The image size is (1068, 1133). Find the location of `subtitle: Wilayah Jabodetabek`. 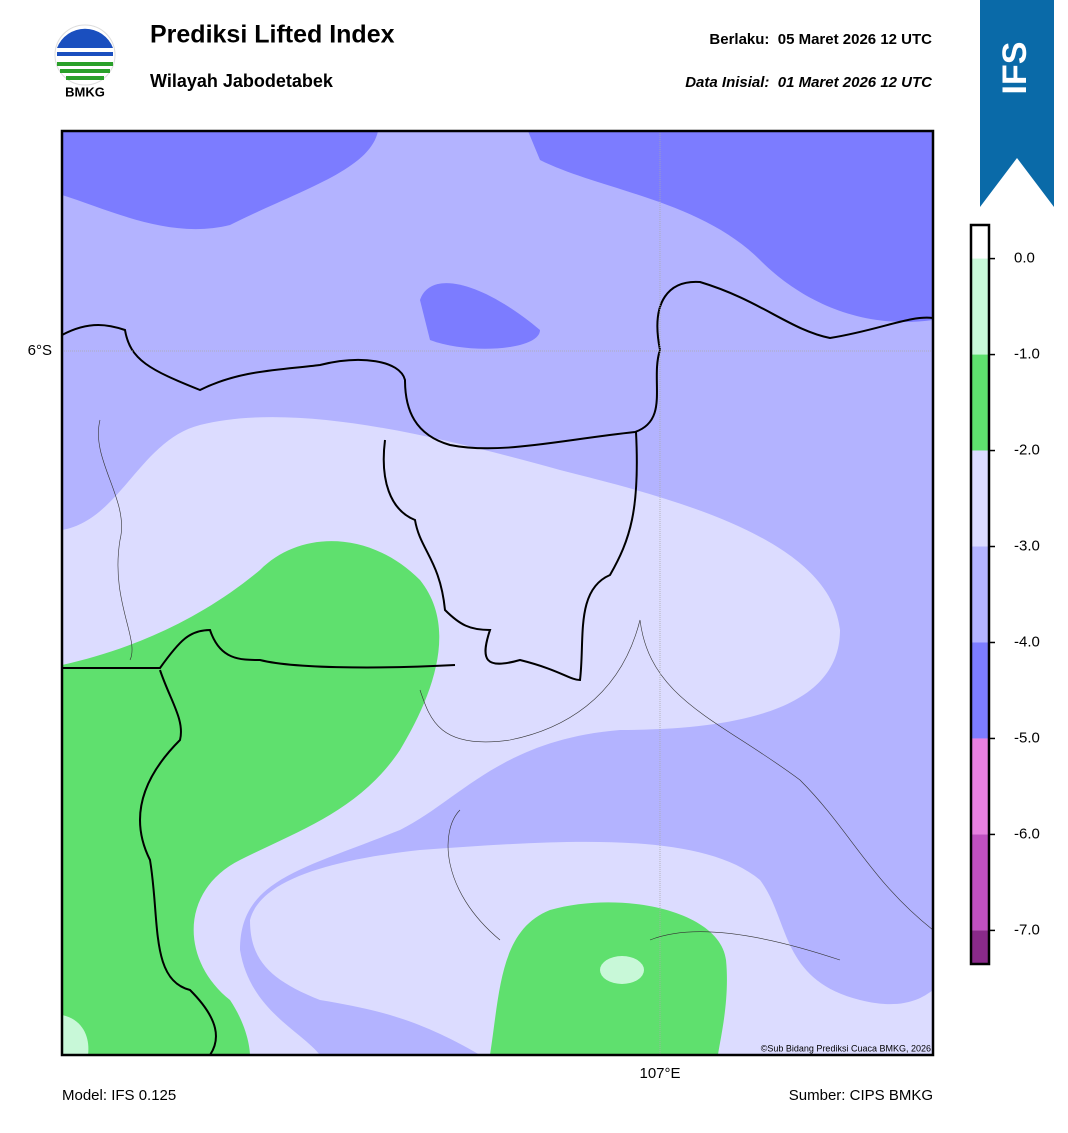

subtitle: Wilayah Jabodetabek is located at coordinates (242, 81).